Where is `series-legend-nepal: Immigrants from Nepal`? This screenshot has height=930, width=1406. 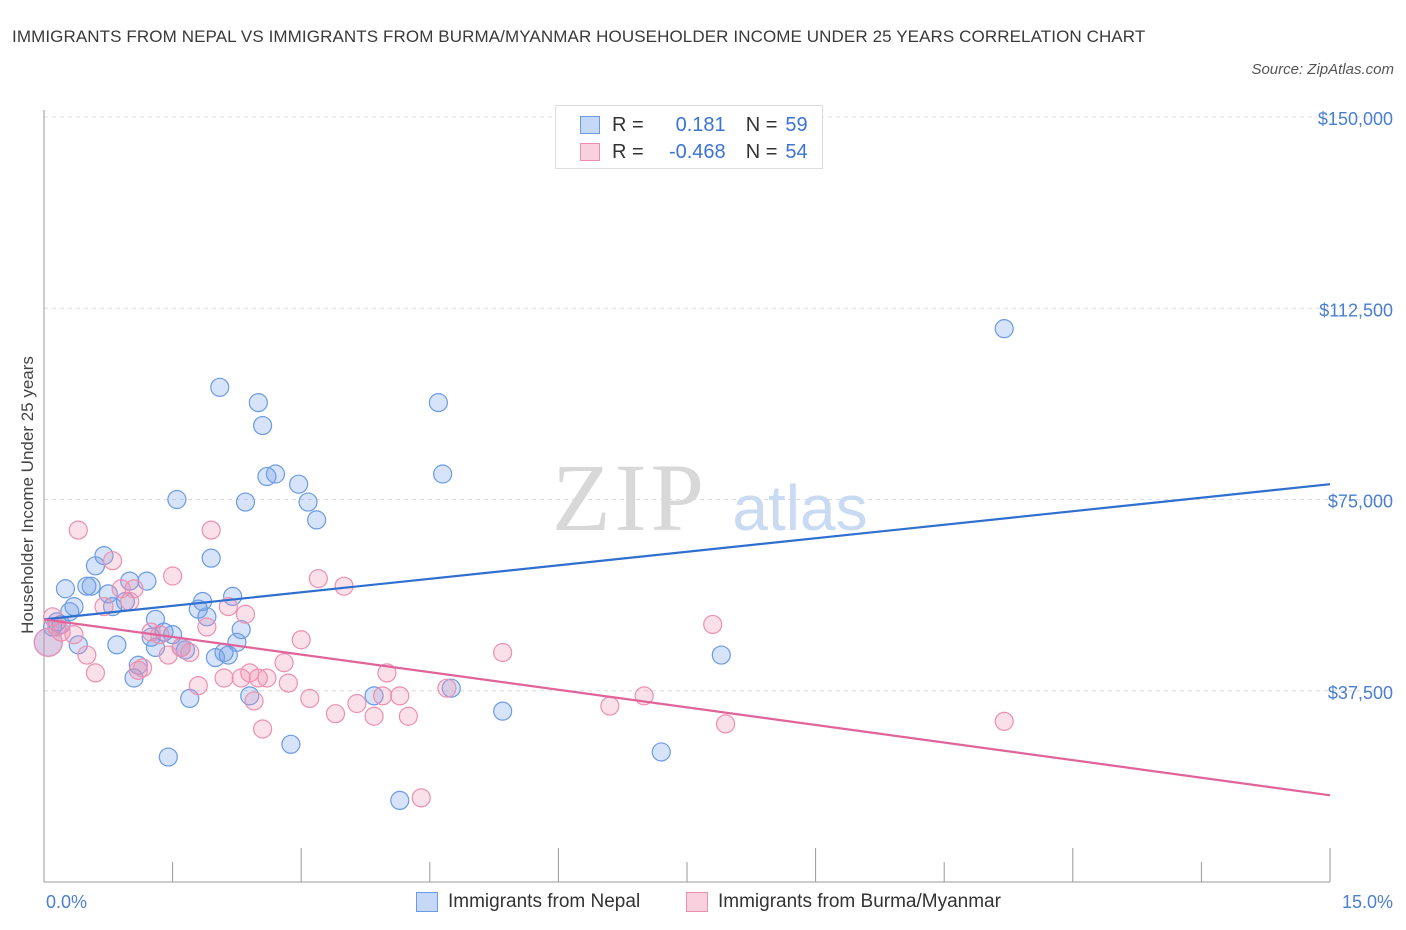
series-legend-nepal: Immigrants from Nepal is located at coordinates (528, 902).